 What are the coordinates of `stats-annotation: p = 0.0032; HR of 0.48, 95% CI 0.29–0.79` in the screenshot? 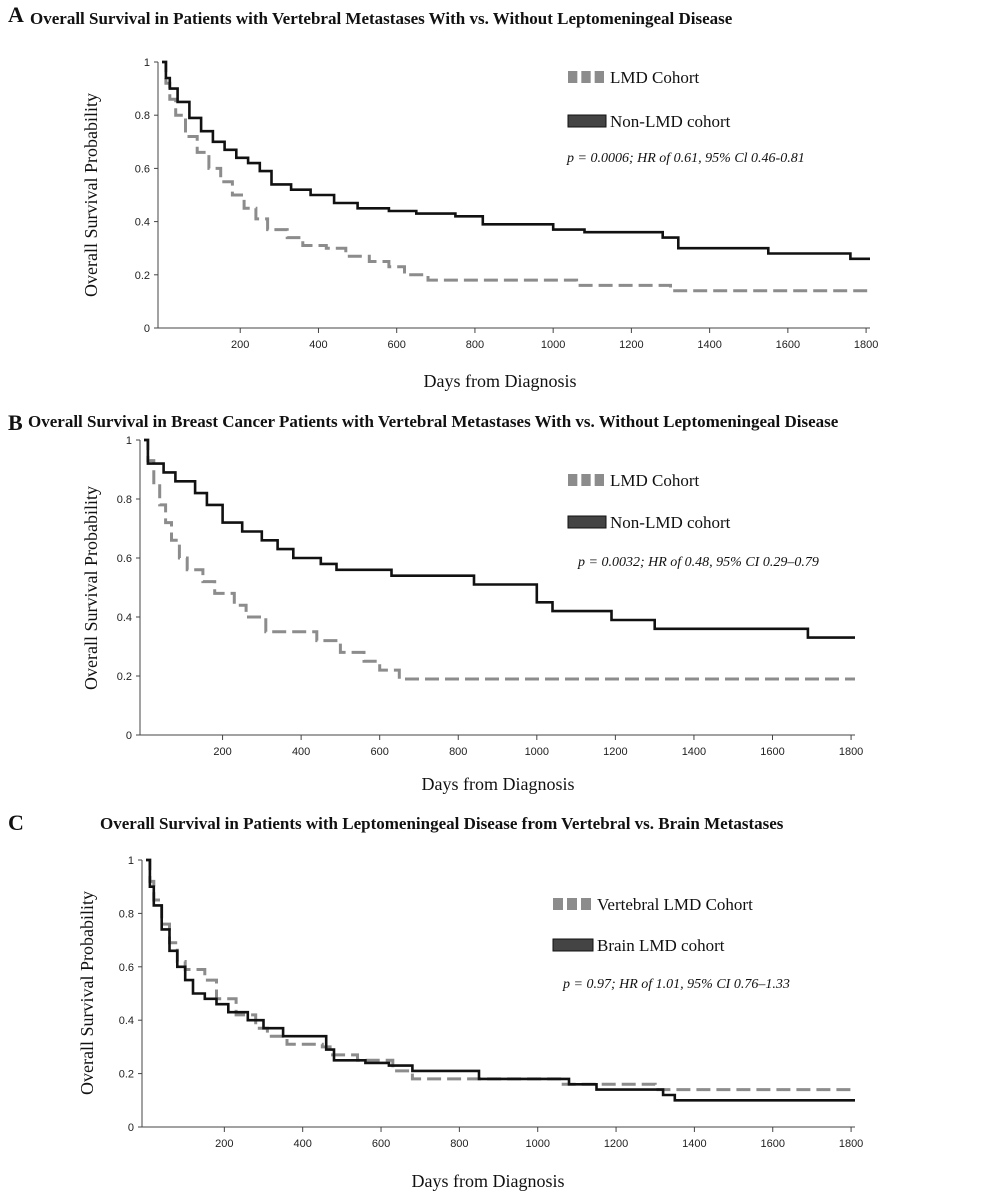 It's located at (698, 562).